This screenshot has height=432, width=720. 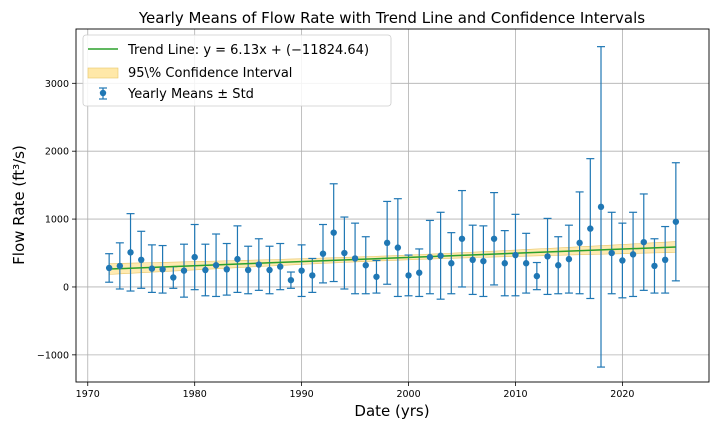 I want to click on x-tick-label: 2000, so click(x=408, y=394).